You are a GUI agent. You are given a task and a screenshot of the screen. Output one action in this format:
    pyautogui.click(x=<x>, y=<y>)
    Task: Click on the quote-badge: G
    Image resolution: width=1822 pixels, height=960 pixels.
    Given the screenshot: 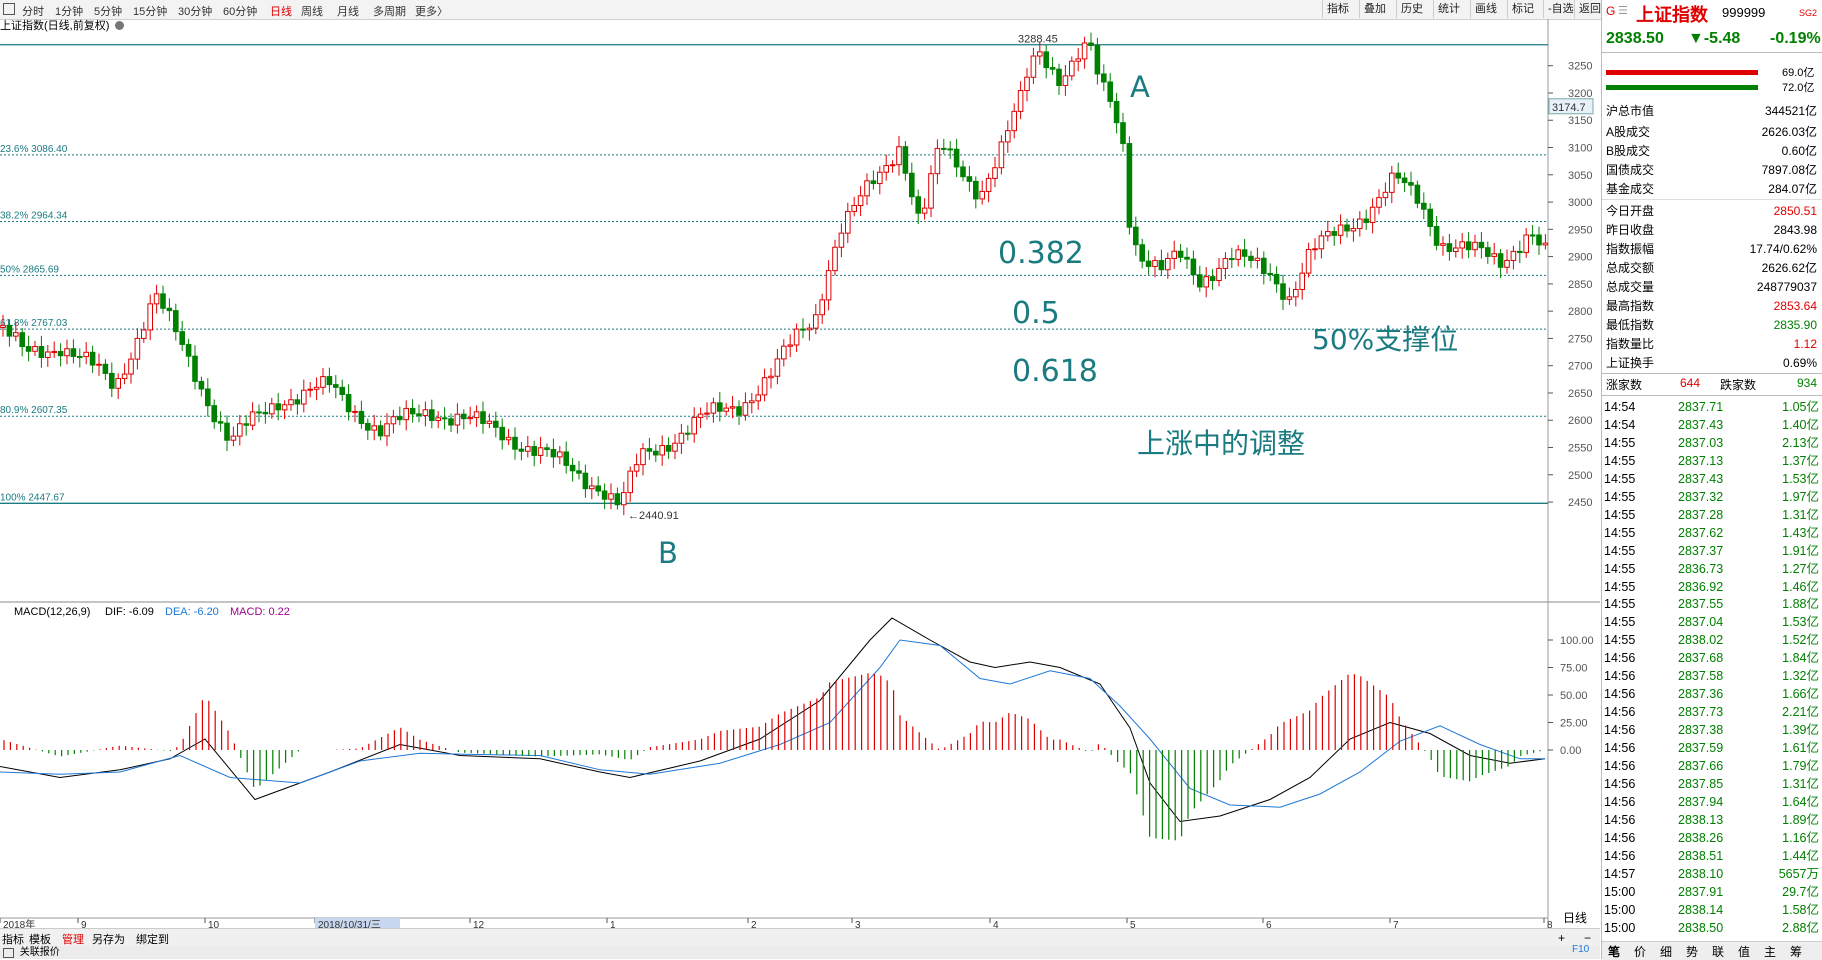 What is the action you would take?
    pyautogui.click(x=1611, y=11)
    